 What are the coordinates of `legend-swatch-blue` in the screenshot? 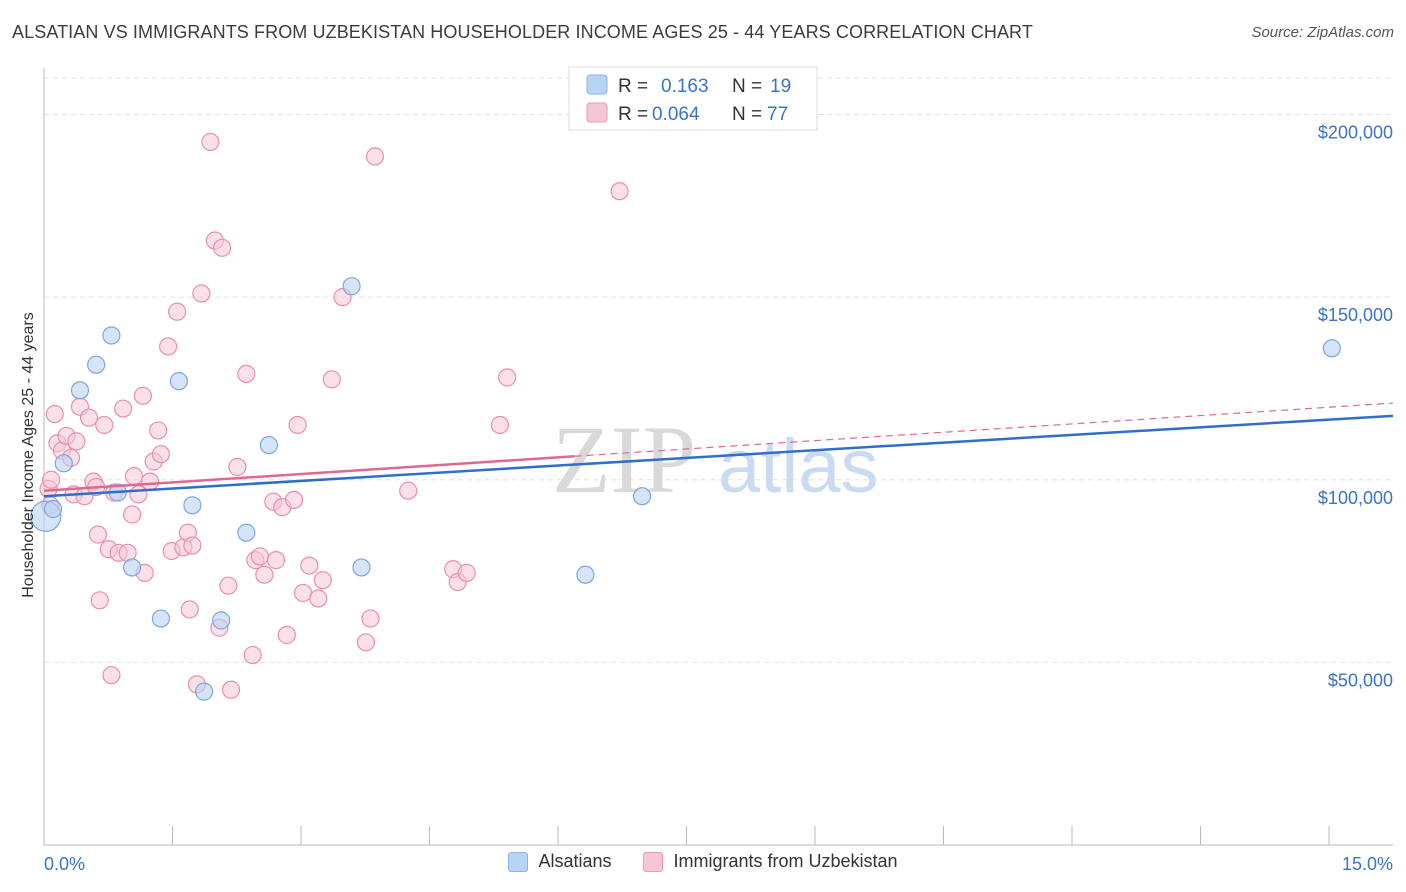 It's located at (597, 84).